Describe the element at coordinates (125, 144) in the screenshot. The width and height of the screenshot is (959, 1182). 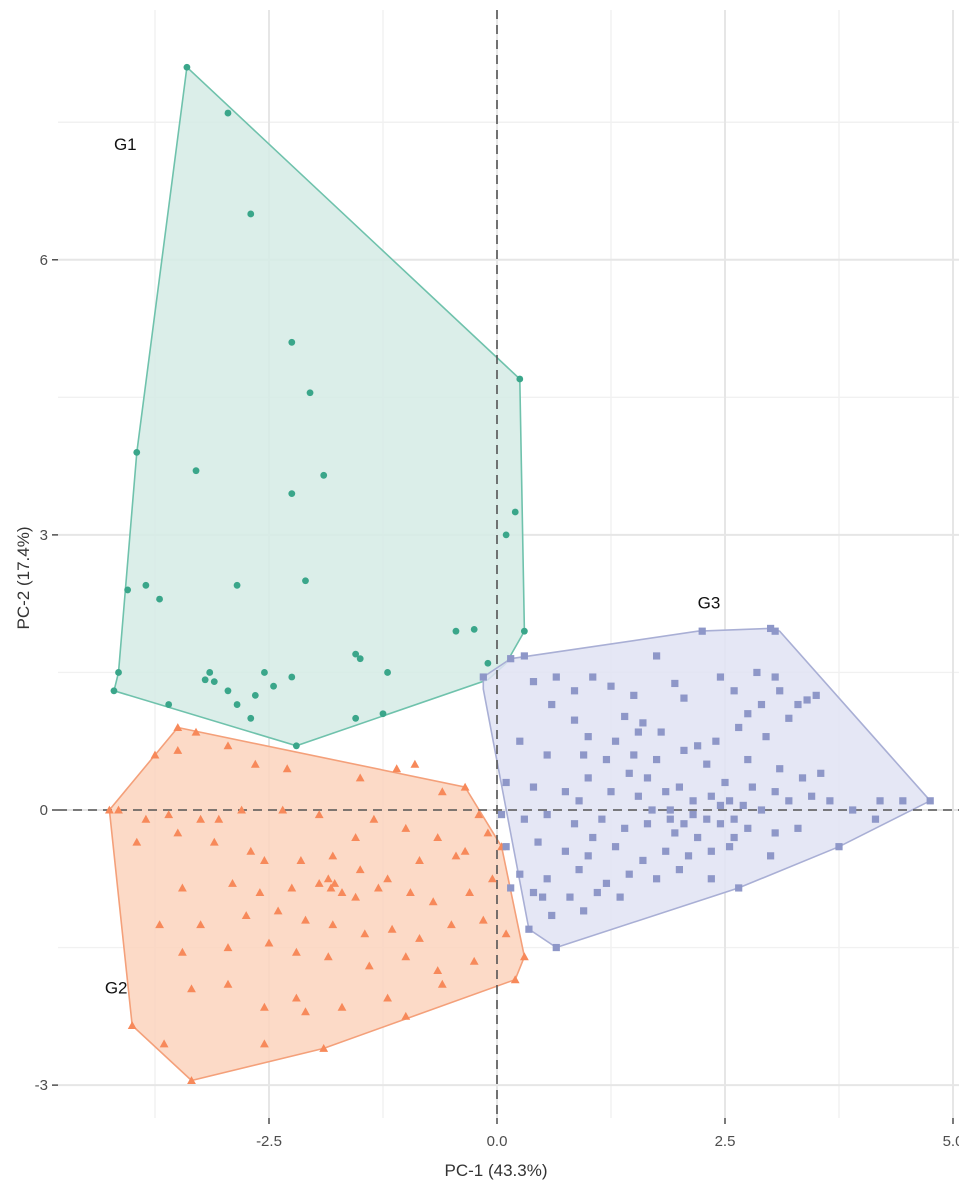
I see `cluster-label-g1: G1` at that location.